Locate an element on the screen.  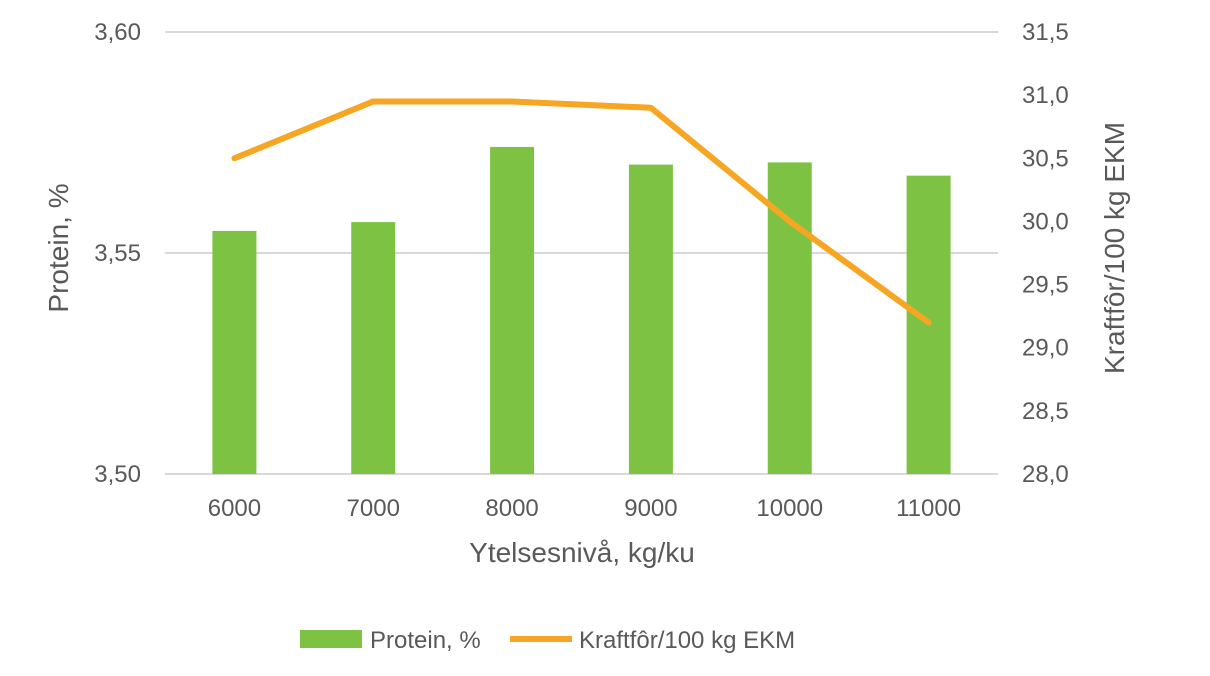
left-axis-ticks: 3,50 3,55 3,60 is located at coordinates (117, 253).